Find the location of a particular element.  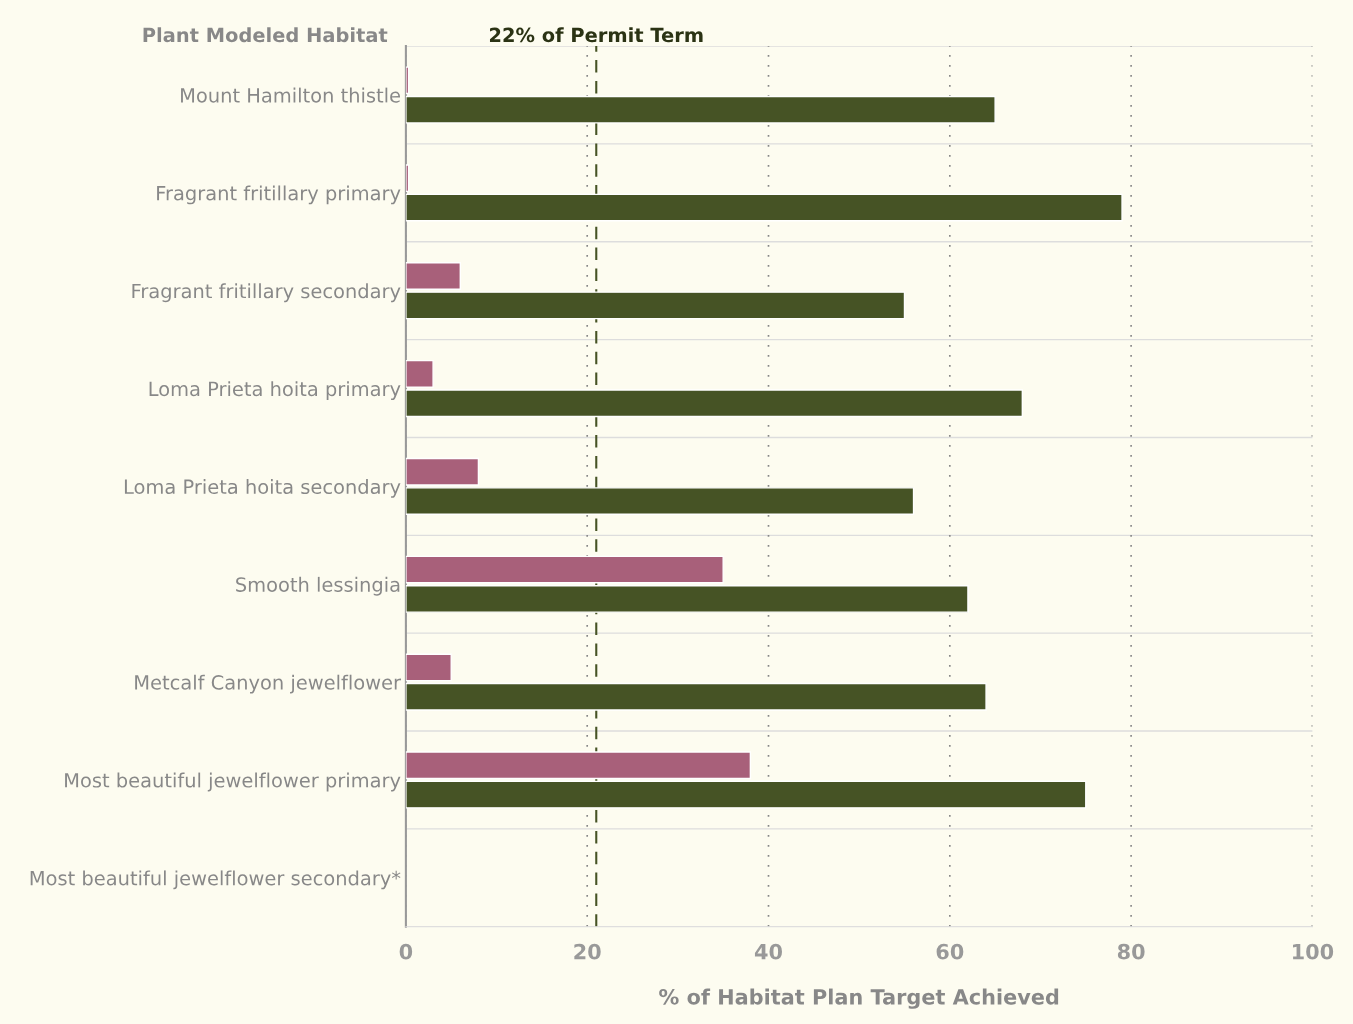

y-tick-label: Most beautiful jewelflower primary is located at coordinates (233, 782).